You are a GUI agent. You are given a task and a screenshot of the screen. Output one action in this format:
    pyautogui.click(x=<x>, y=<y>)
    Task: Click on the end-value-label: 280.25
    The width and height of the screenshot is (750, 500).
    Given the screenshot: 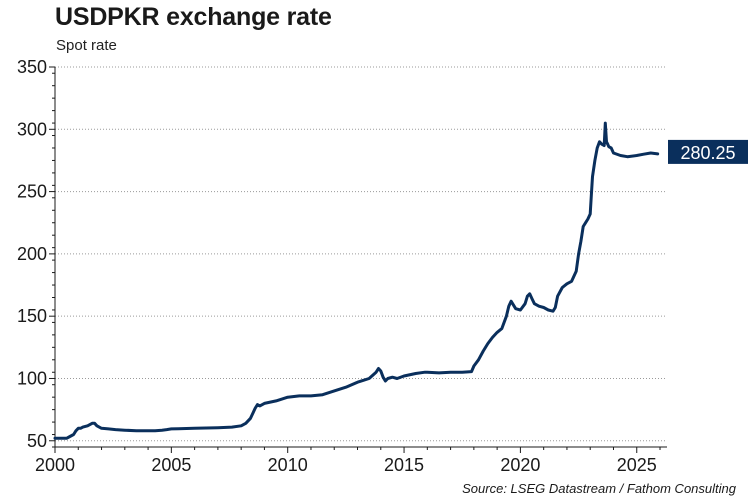 What is the action you would take?
    pyautogui.click(x=707, y=153)
    